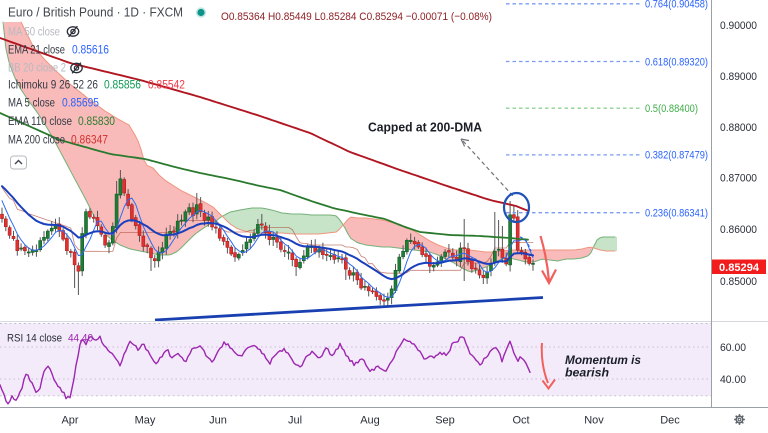 The width and height of the screenshot is (768, 433). I want to click on svg-text: 0.618(0.89320), so click(676, 62).